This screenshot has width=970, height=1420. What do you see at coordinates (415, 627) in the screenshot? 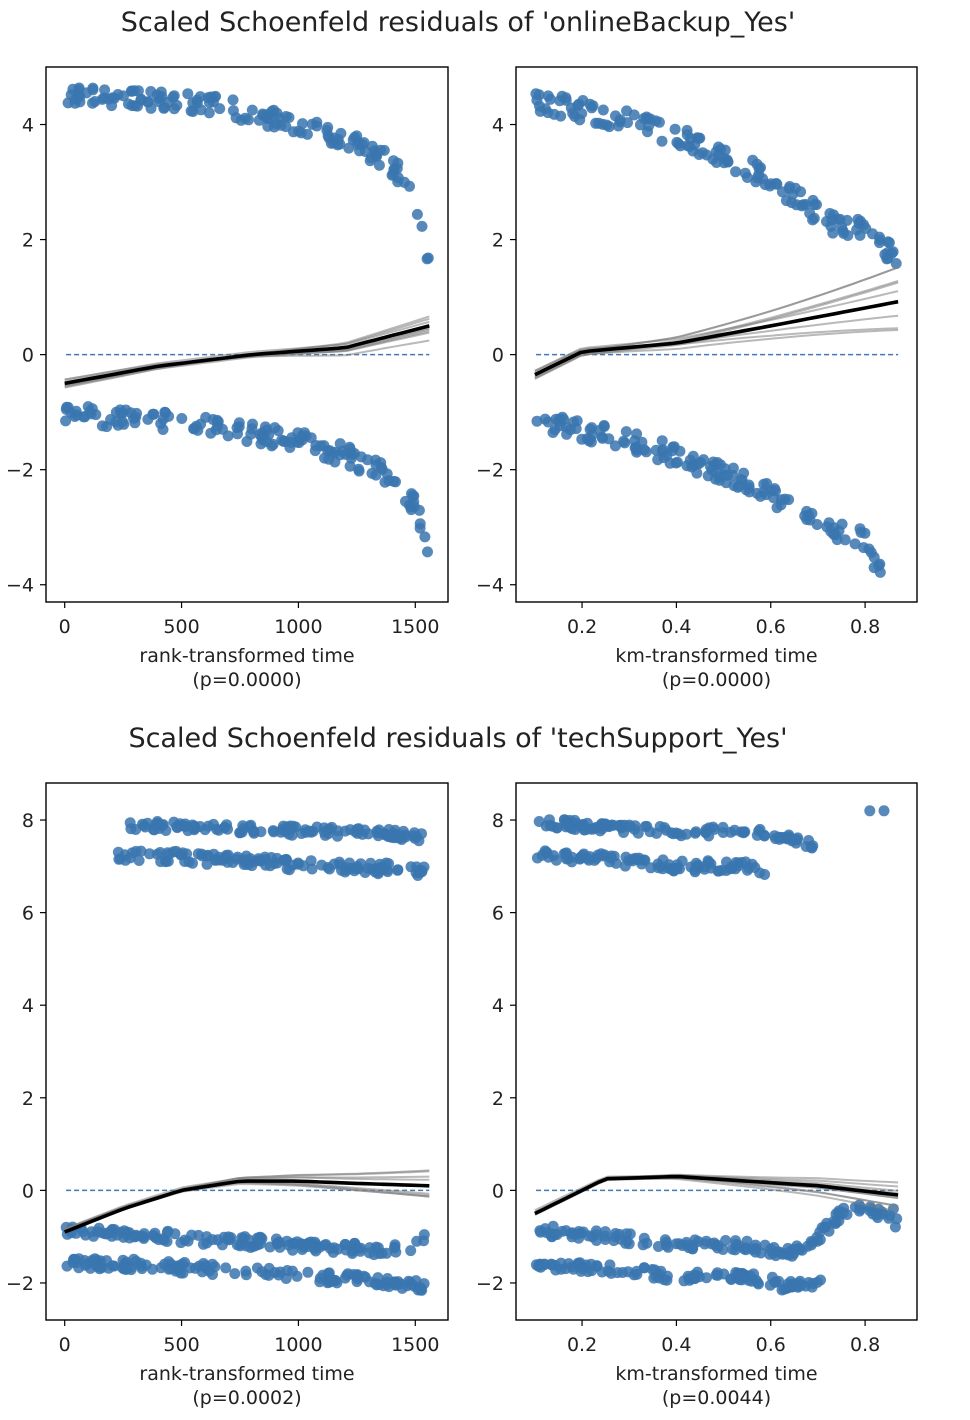
I see `x-tick-label: 1500` at bounding box center [415, 627].